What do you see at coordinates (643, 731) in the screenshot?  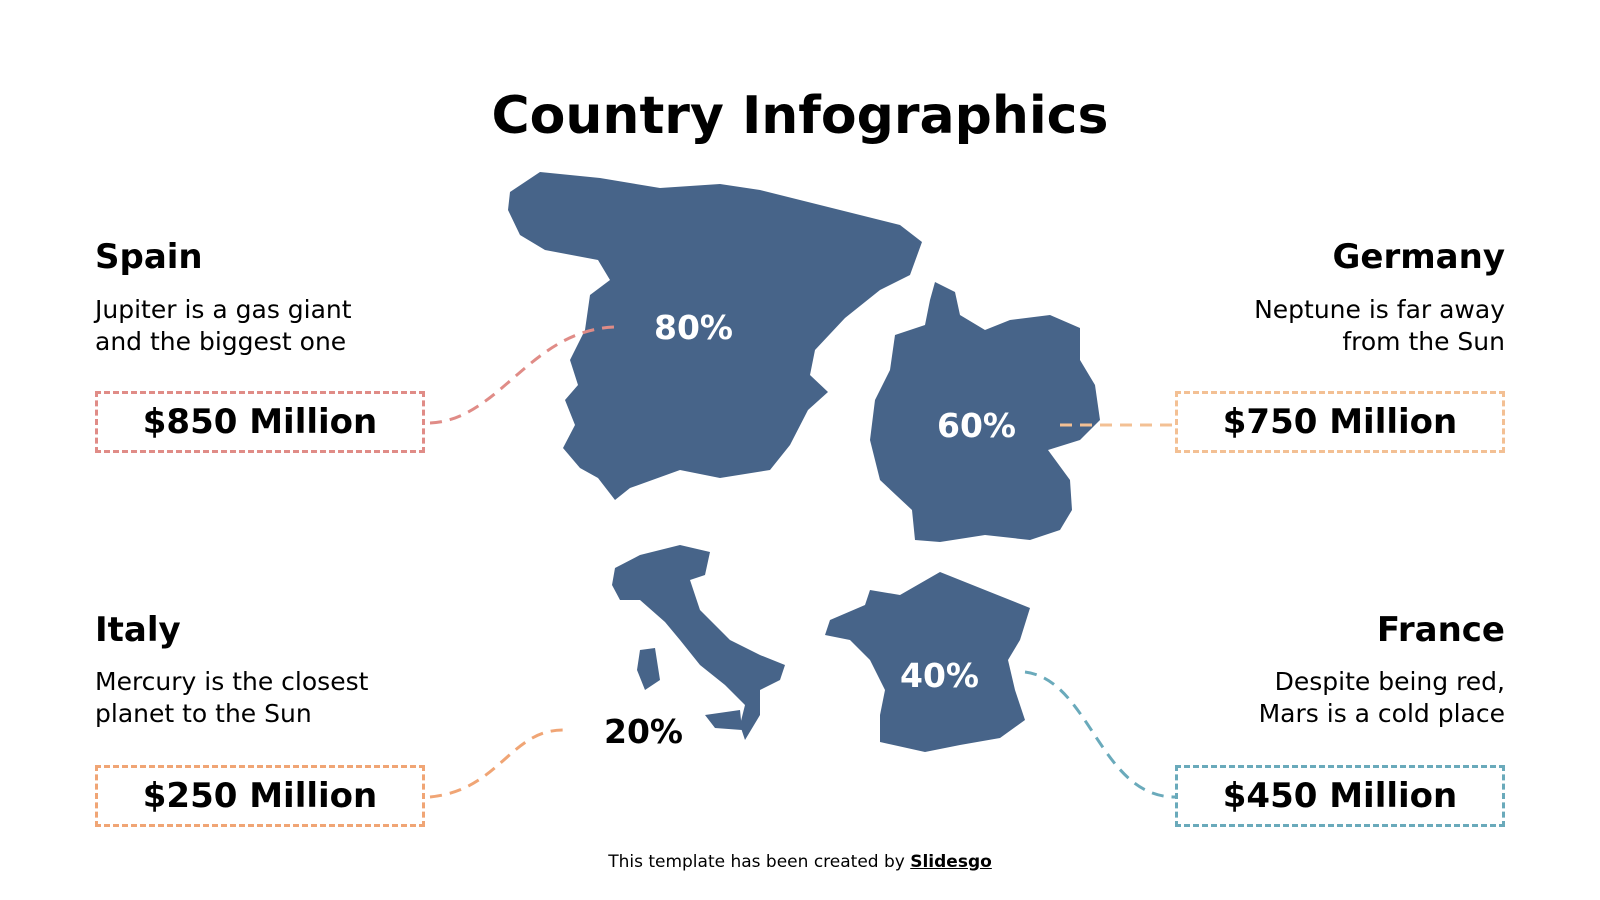 I see `percent-italy: 20%` at bounding box center [643, 731].